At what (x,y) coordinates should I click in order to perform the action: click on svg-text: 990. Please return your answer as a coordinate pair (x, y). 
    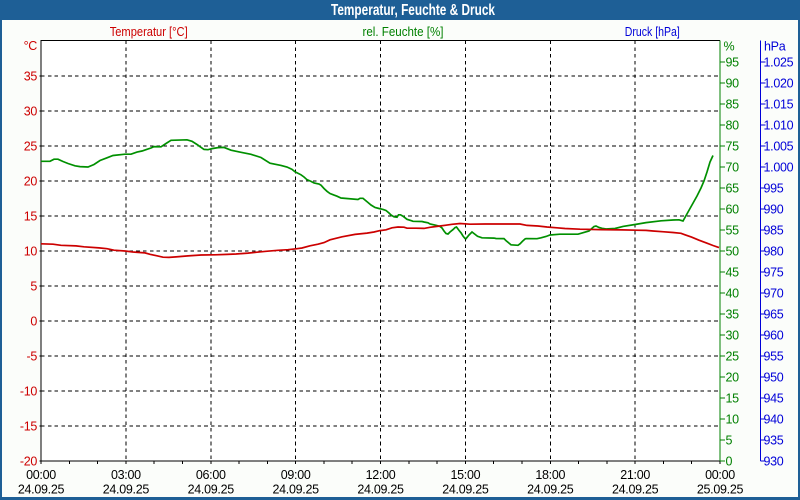
    Looking at the image, I should click on (774, 210).